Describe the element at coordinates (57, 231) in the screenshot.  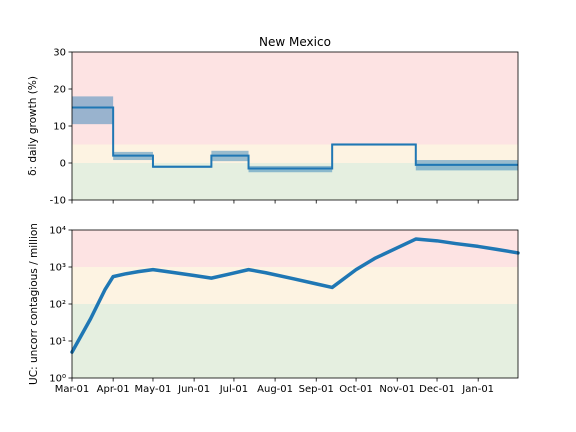
I see `bottom-ytick-label-4: 10⁴` at that location.